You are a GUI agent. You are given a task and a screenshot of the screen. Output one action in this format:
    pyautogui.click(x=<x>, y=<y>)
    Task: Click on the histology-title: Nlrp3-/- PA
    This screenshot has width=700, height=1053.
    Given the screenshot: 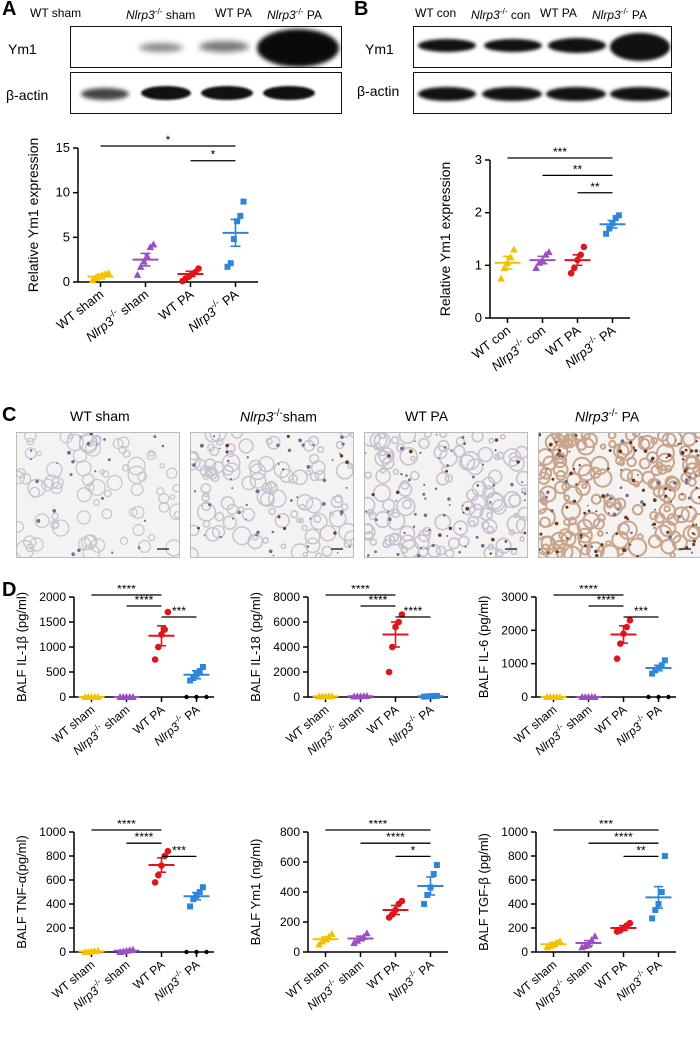 What is the action you would take?
    pyautogui.click(x=607, y=416)
    